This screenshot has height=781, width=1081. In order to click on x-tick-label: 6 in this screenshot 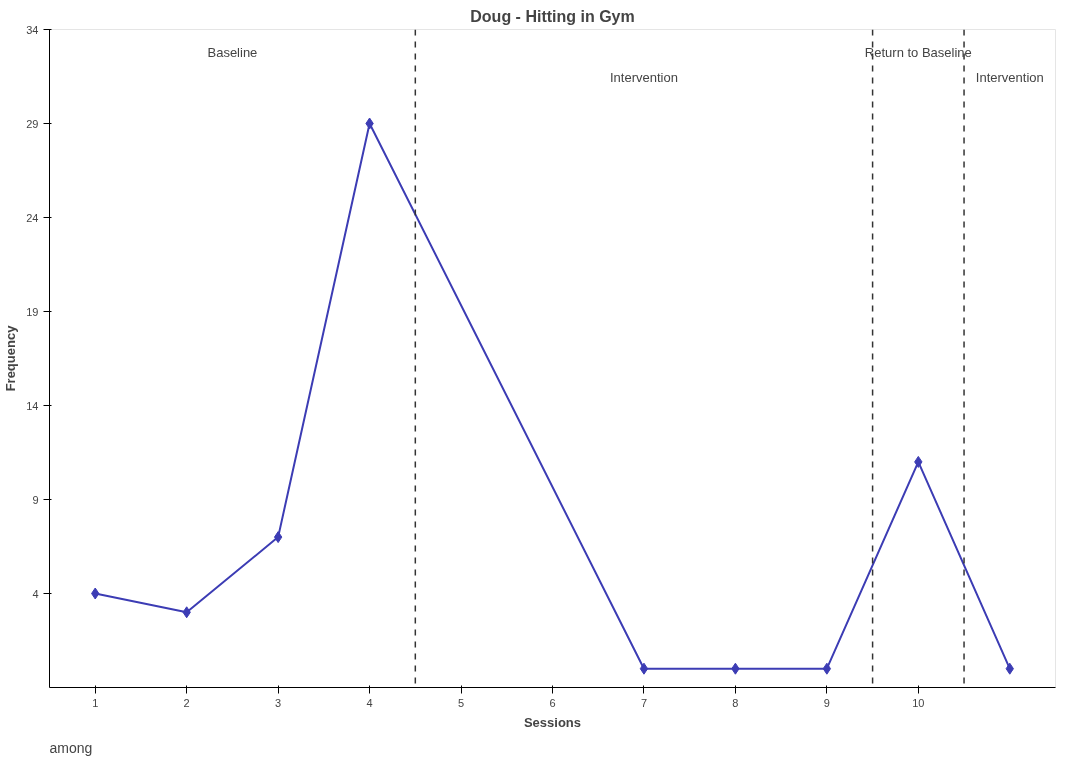, I will do `click(552, 702)`.